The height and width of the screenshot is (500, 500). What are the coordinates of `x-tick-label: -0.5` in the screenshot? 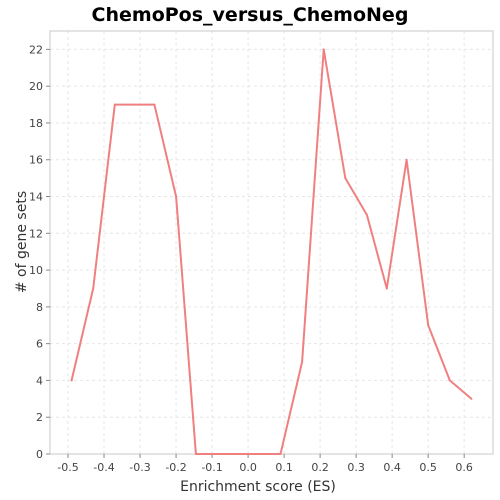 It's located at (67, 467).